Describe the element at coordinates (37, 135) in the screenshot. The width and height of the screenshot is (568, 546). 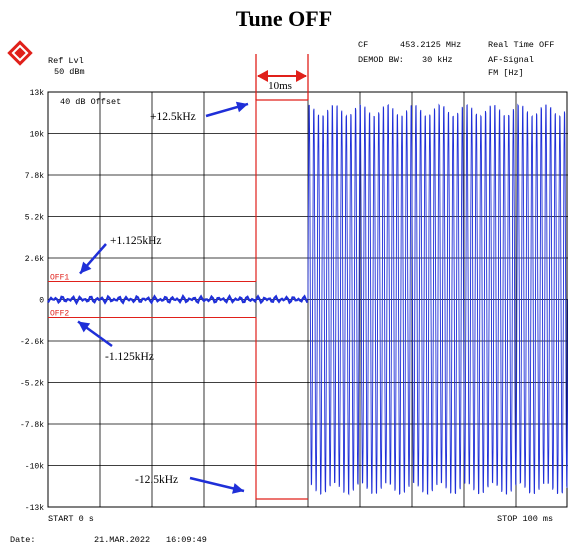
I see `y-tick-label: 10k` at that location.